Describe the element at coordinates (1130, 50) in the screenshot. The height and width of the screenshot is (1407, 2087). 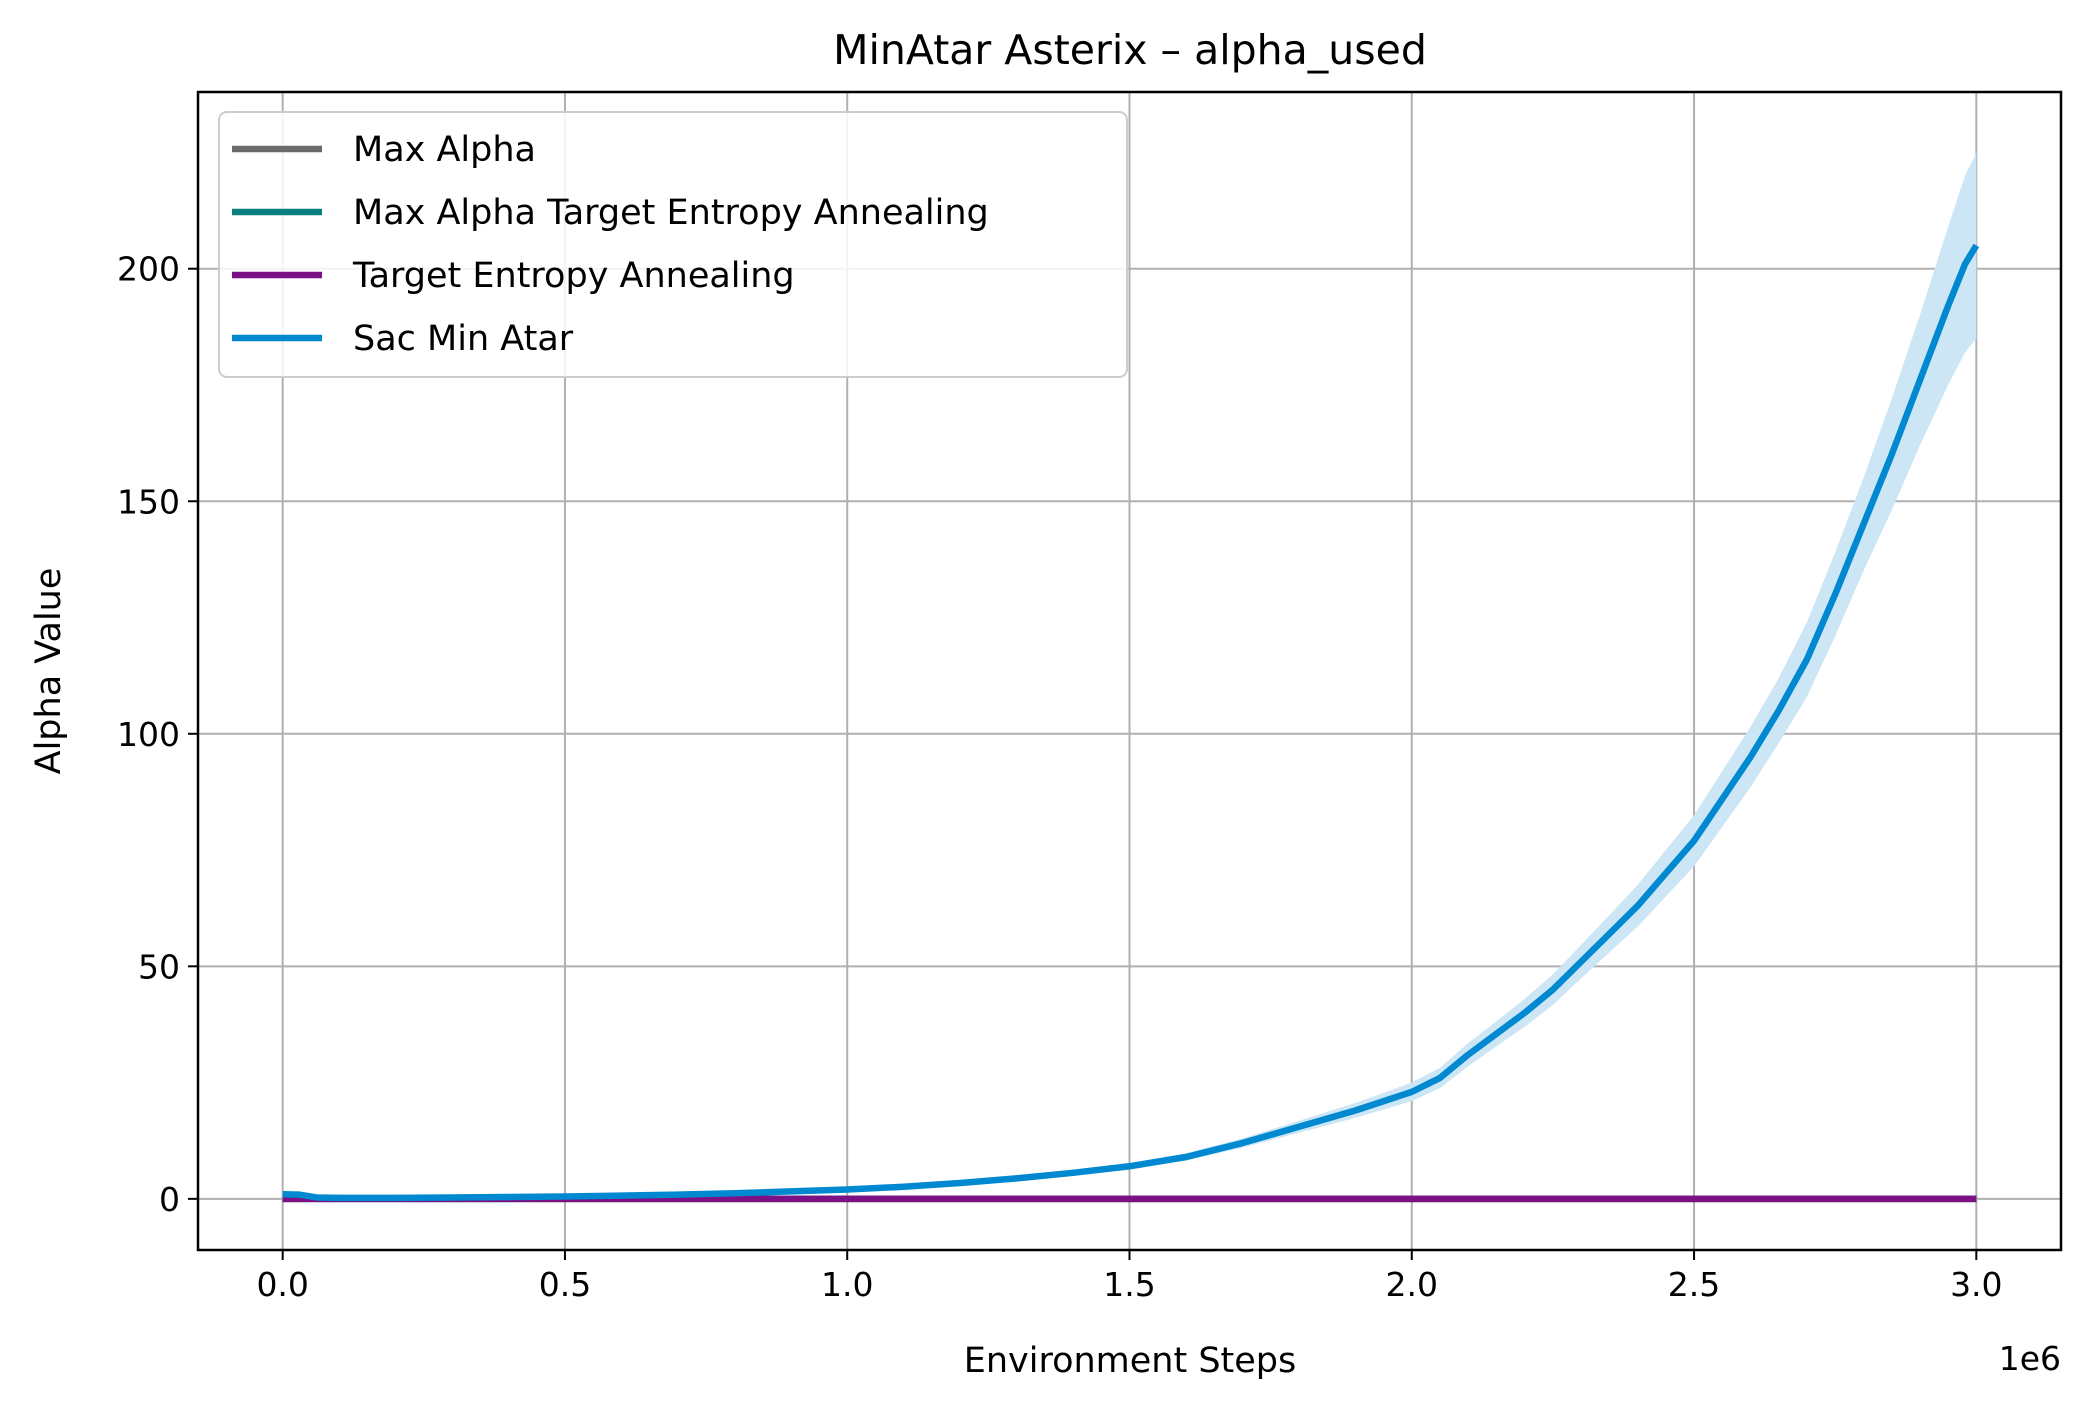
I see `chart-title: MinAtar Asterix – alpha_used` at that location.